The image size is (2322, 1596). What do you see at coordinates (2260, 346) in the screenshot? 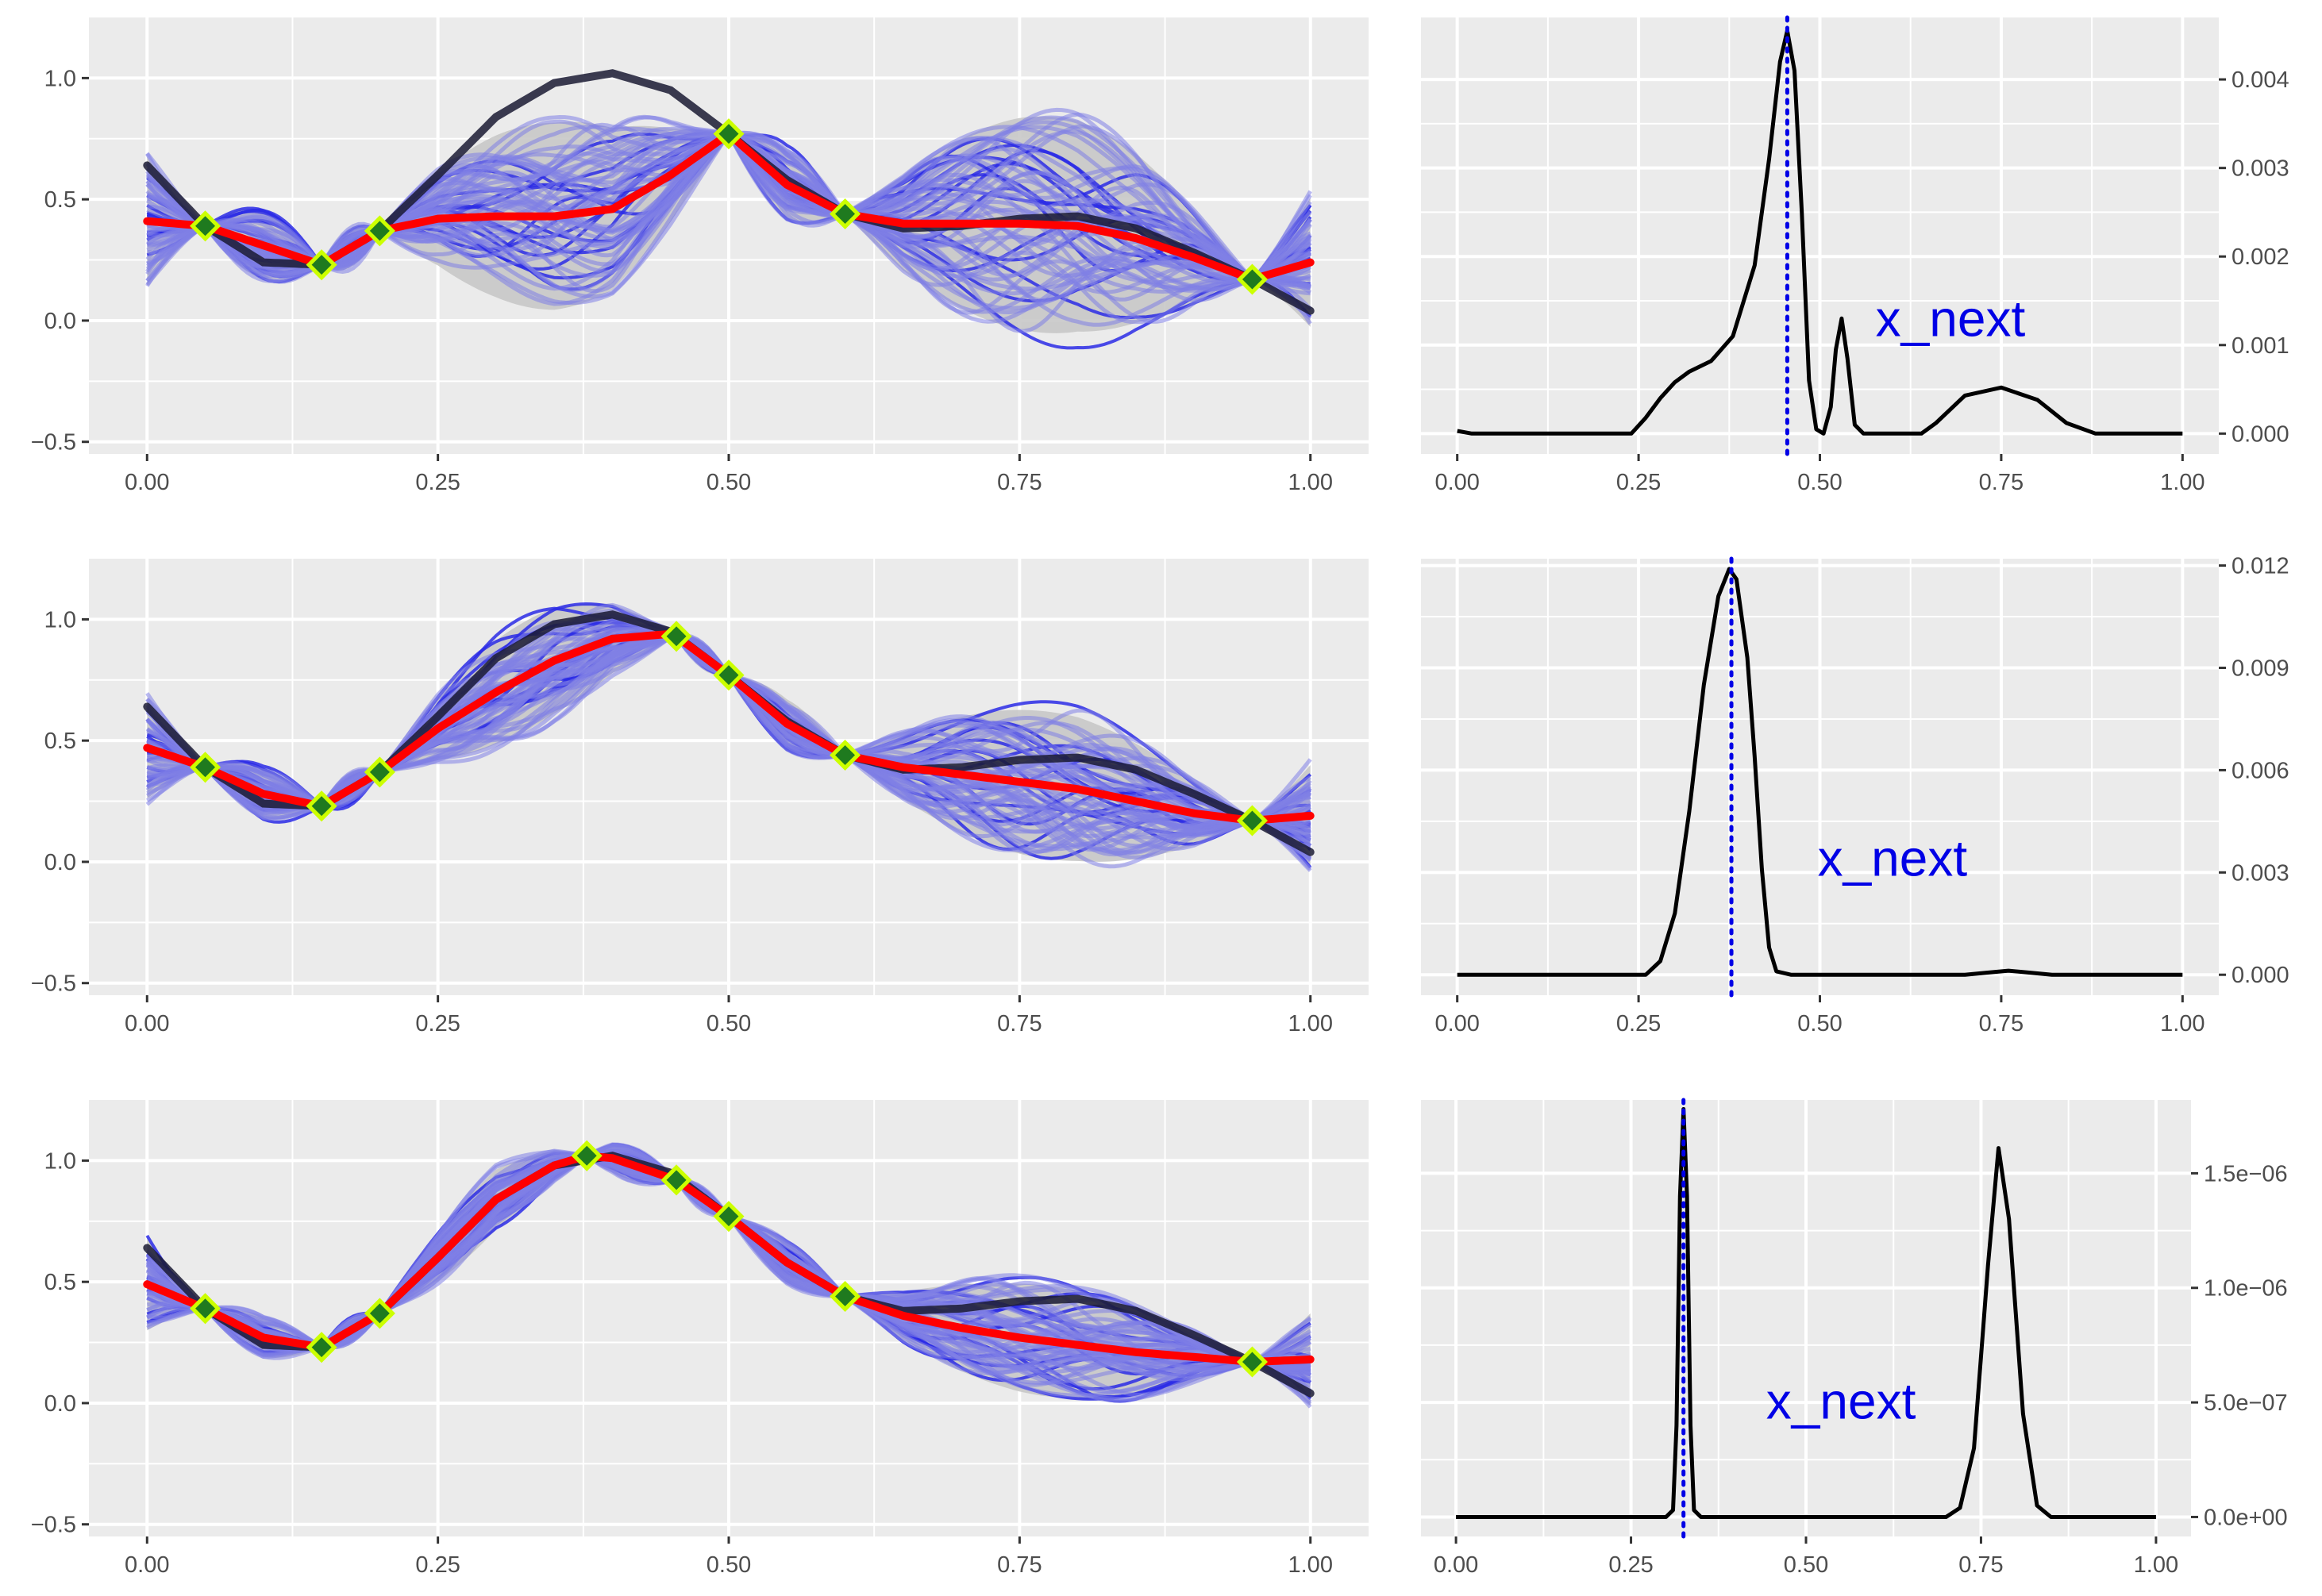
I see `y-tick-label: 0.001` at bounding box center [2260, 346].